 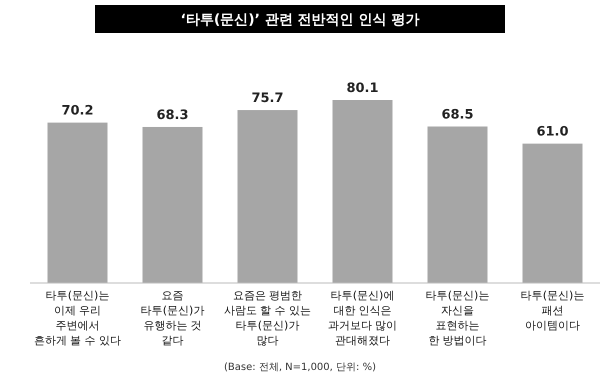 What do you see at coordinates (363, 318) in the screenshot?
I see `x-tick-label: 타투(문신)에 대한 인식은 과거보다 많이 관대해졌다` at bounding box center [363, 318].